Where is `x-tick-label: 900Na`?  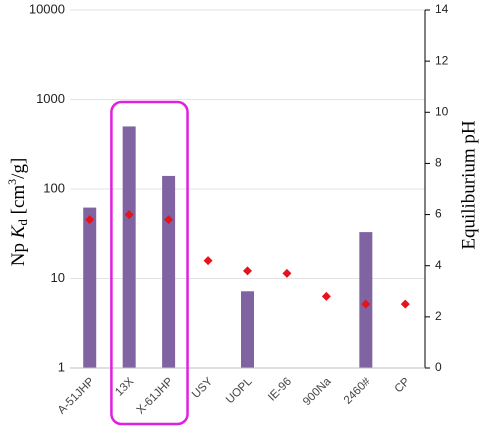 x-tick-label: 900Na is located at coordinates (317, 391).